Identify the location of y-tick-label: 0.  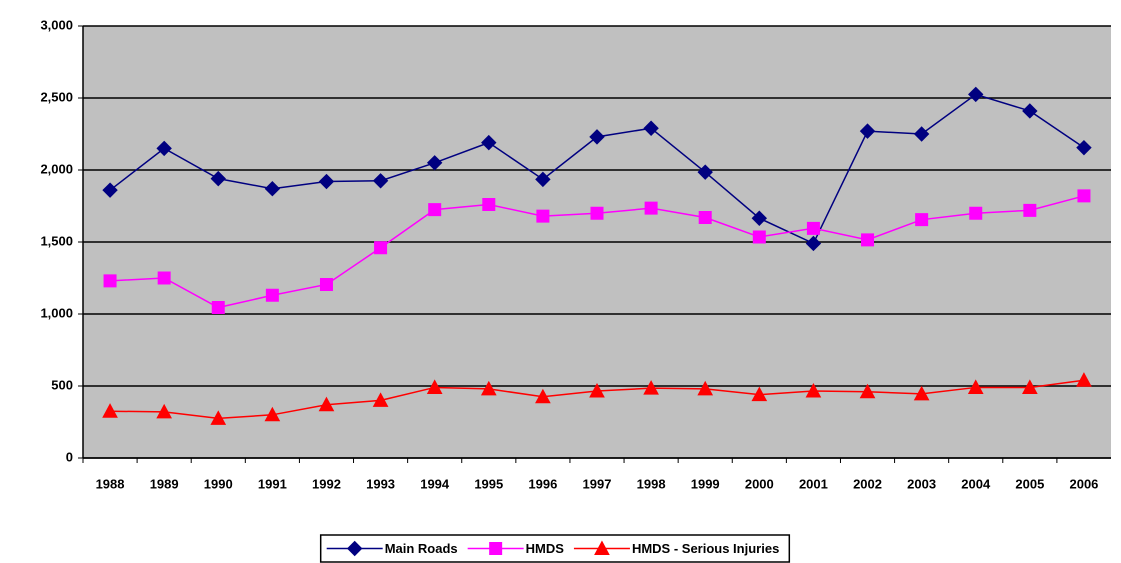
(69, 456).